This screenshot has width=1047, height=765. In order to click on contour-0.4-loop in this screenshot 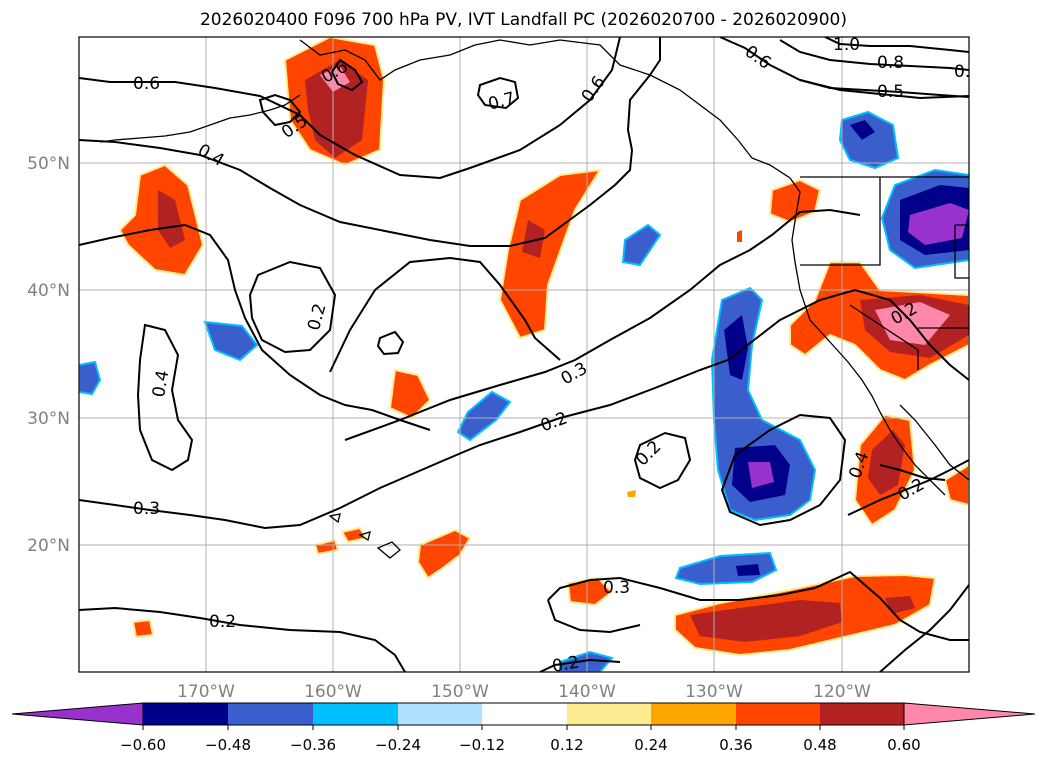, I will do `click(292, 307)`.